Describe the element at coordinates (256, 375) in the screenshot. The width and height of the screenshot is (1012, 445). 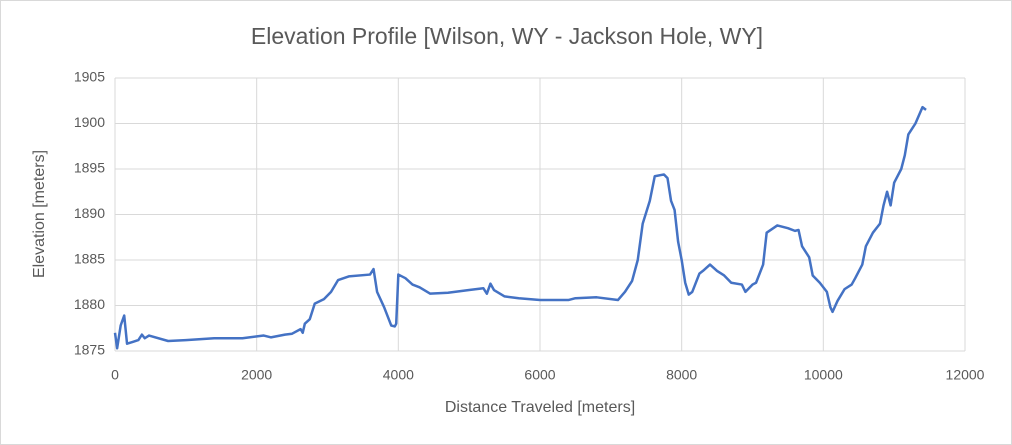
I see `x-tick-label: 2000` at that location.